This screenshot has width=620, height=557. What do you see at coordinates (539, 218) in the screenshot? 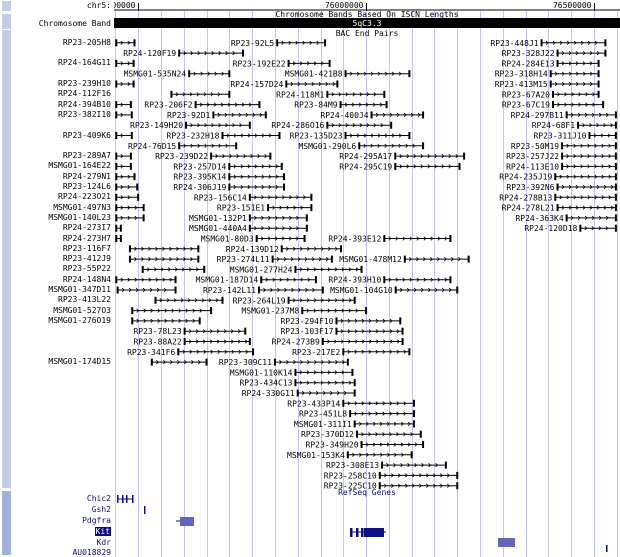
I see `bac-clone-label: RP24-363K4` at bounding box center [539, 218].